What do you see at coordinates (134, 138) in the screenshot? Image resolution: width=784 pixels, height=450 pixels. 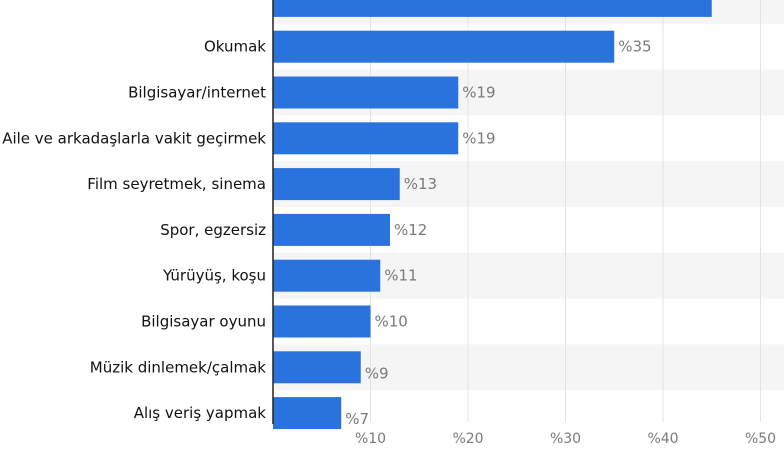 I see `category-label: Aile ve arkadaşlarla vakit geçirmek` at bounding box center [134, 138].